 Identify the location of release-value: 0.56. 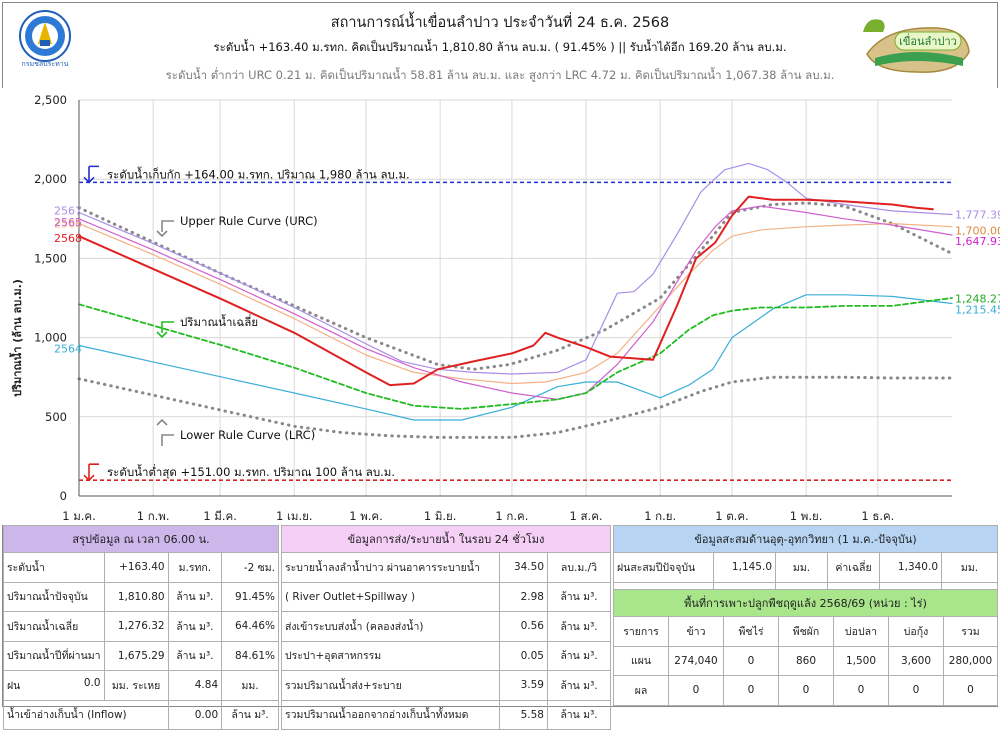
(523, 626).